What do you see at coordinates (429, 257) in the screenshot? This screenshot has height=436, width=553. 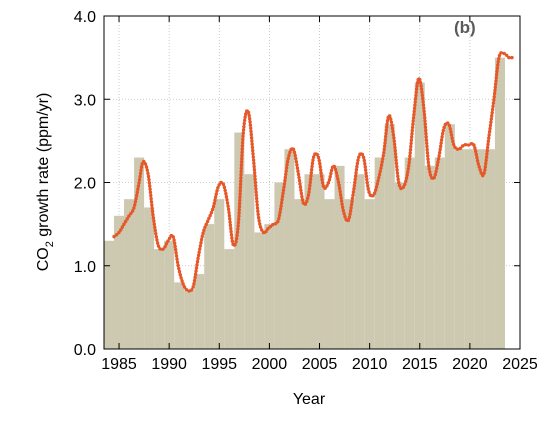 I see `bar-2016` at bounding box center [429, 257].